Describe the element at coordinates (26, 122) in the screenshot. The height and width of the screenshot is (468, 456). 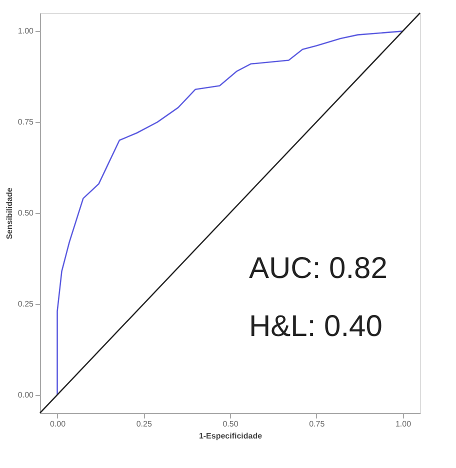
I see `y-tick-label: 0.75` at that location.